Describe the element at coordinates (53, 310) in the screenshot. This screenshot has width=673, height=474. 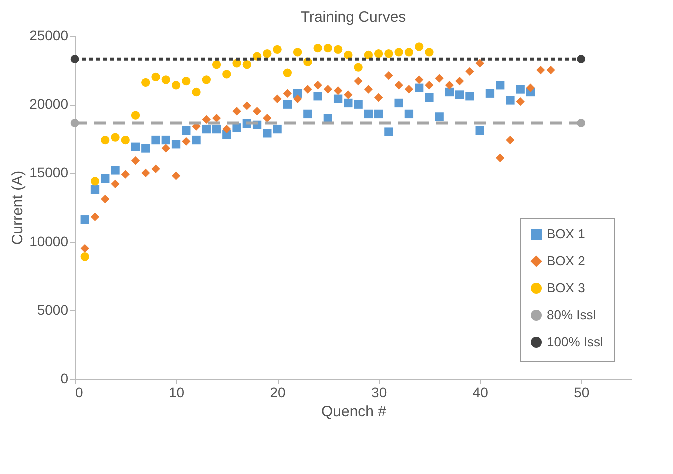
I see `y-tick-label: 5000` at that location.